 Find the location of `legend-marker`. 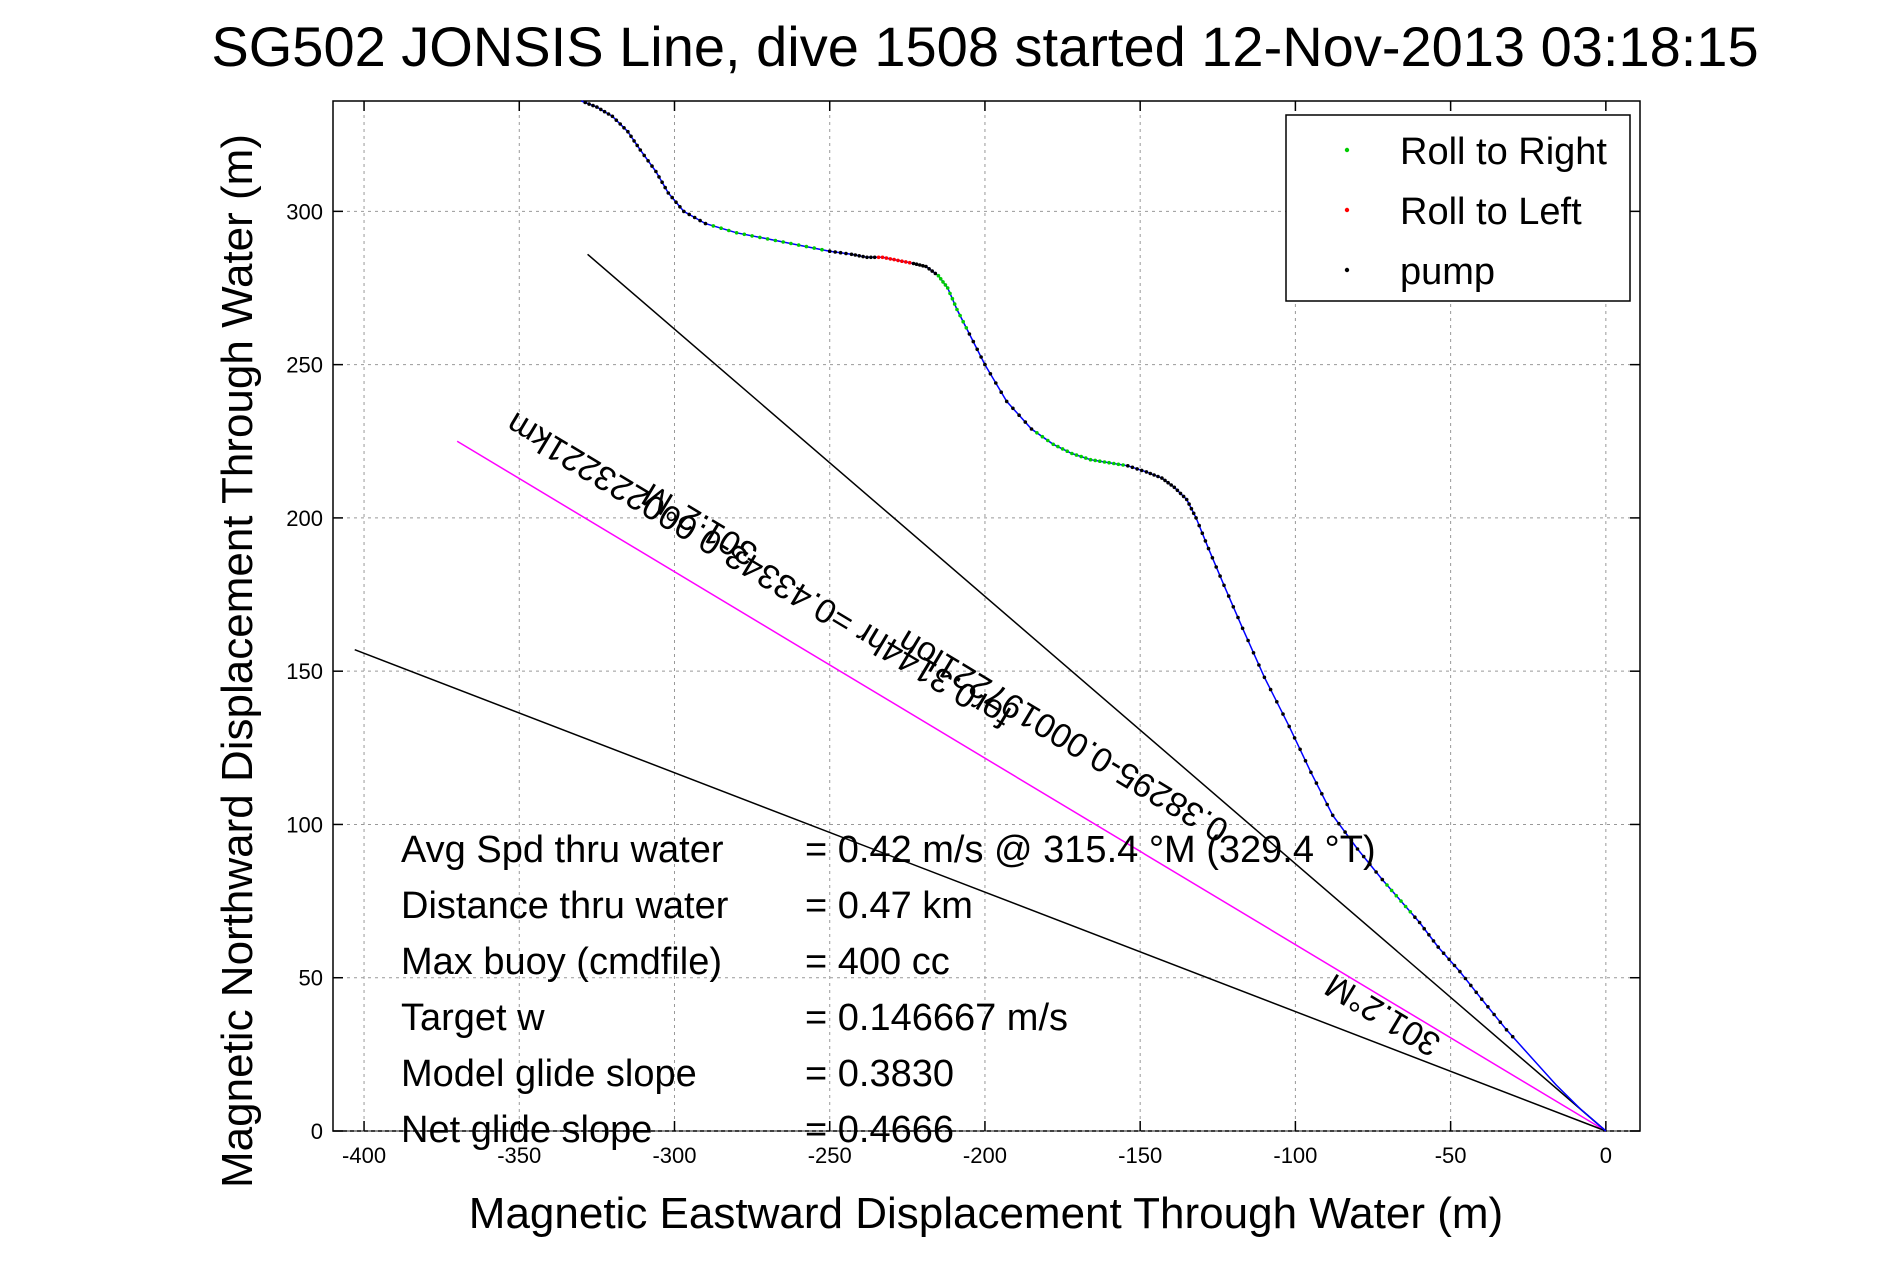

legend-marker is located at coordinates (1347, 150).